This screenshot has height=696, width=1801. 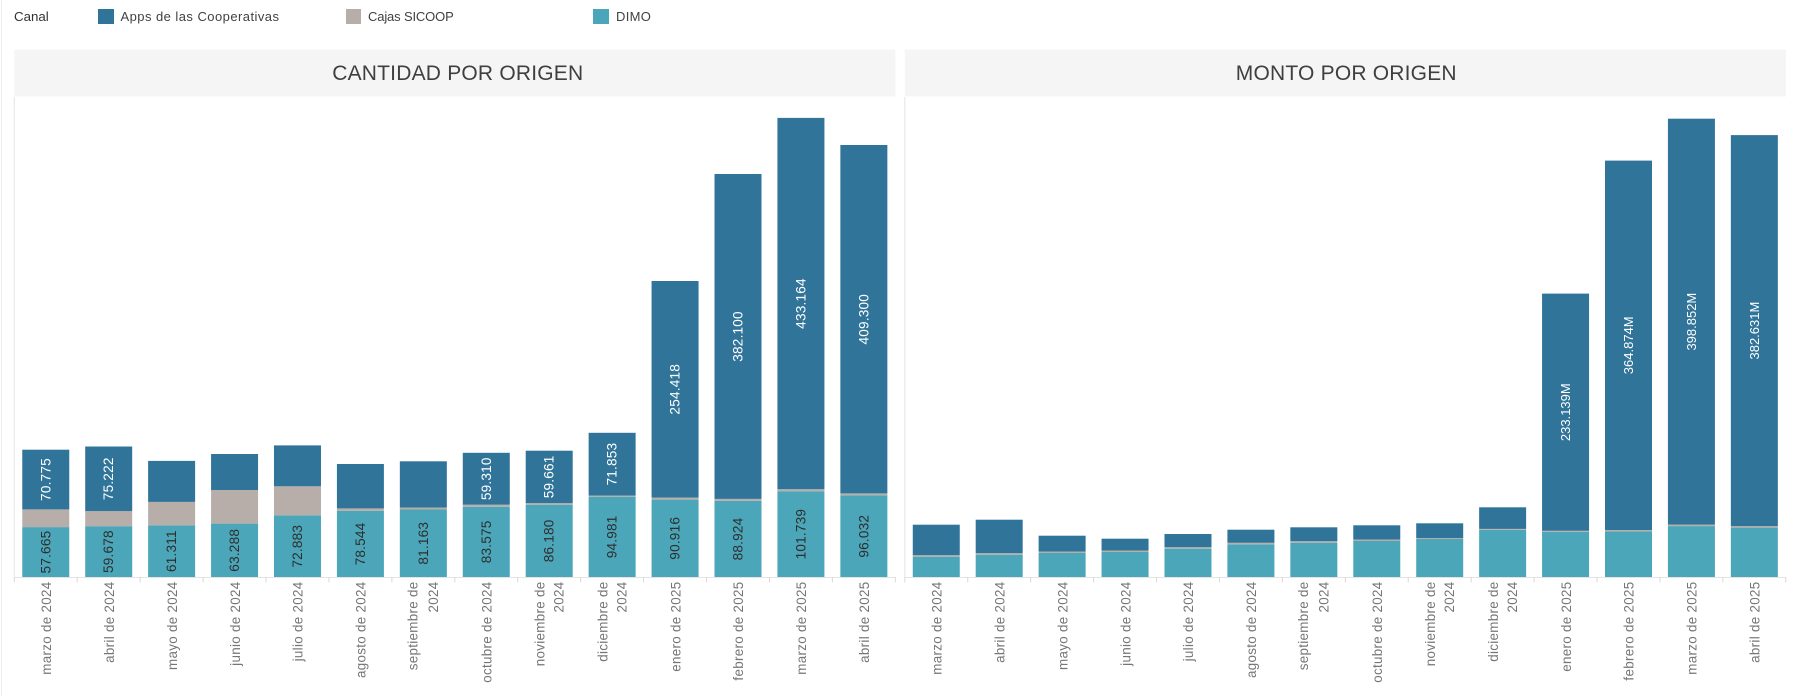 What do you see at coordinates (486, 542) in the screenshot?
I see `svg-text: 83.575` at bounding box center [486, 542].